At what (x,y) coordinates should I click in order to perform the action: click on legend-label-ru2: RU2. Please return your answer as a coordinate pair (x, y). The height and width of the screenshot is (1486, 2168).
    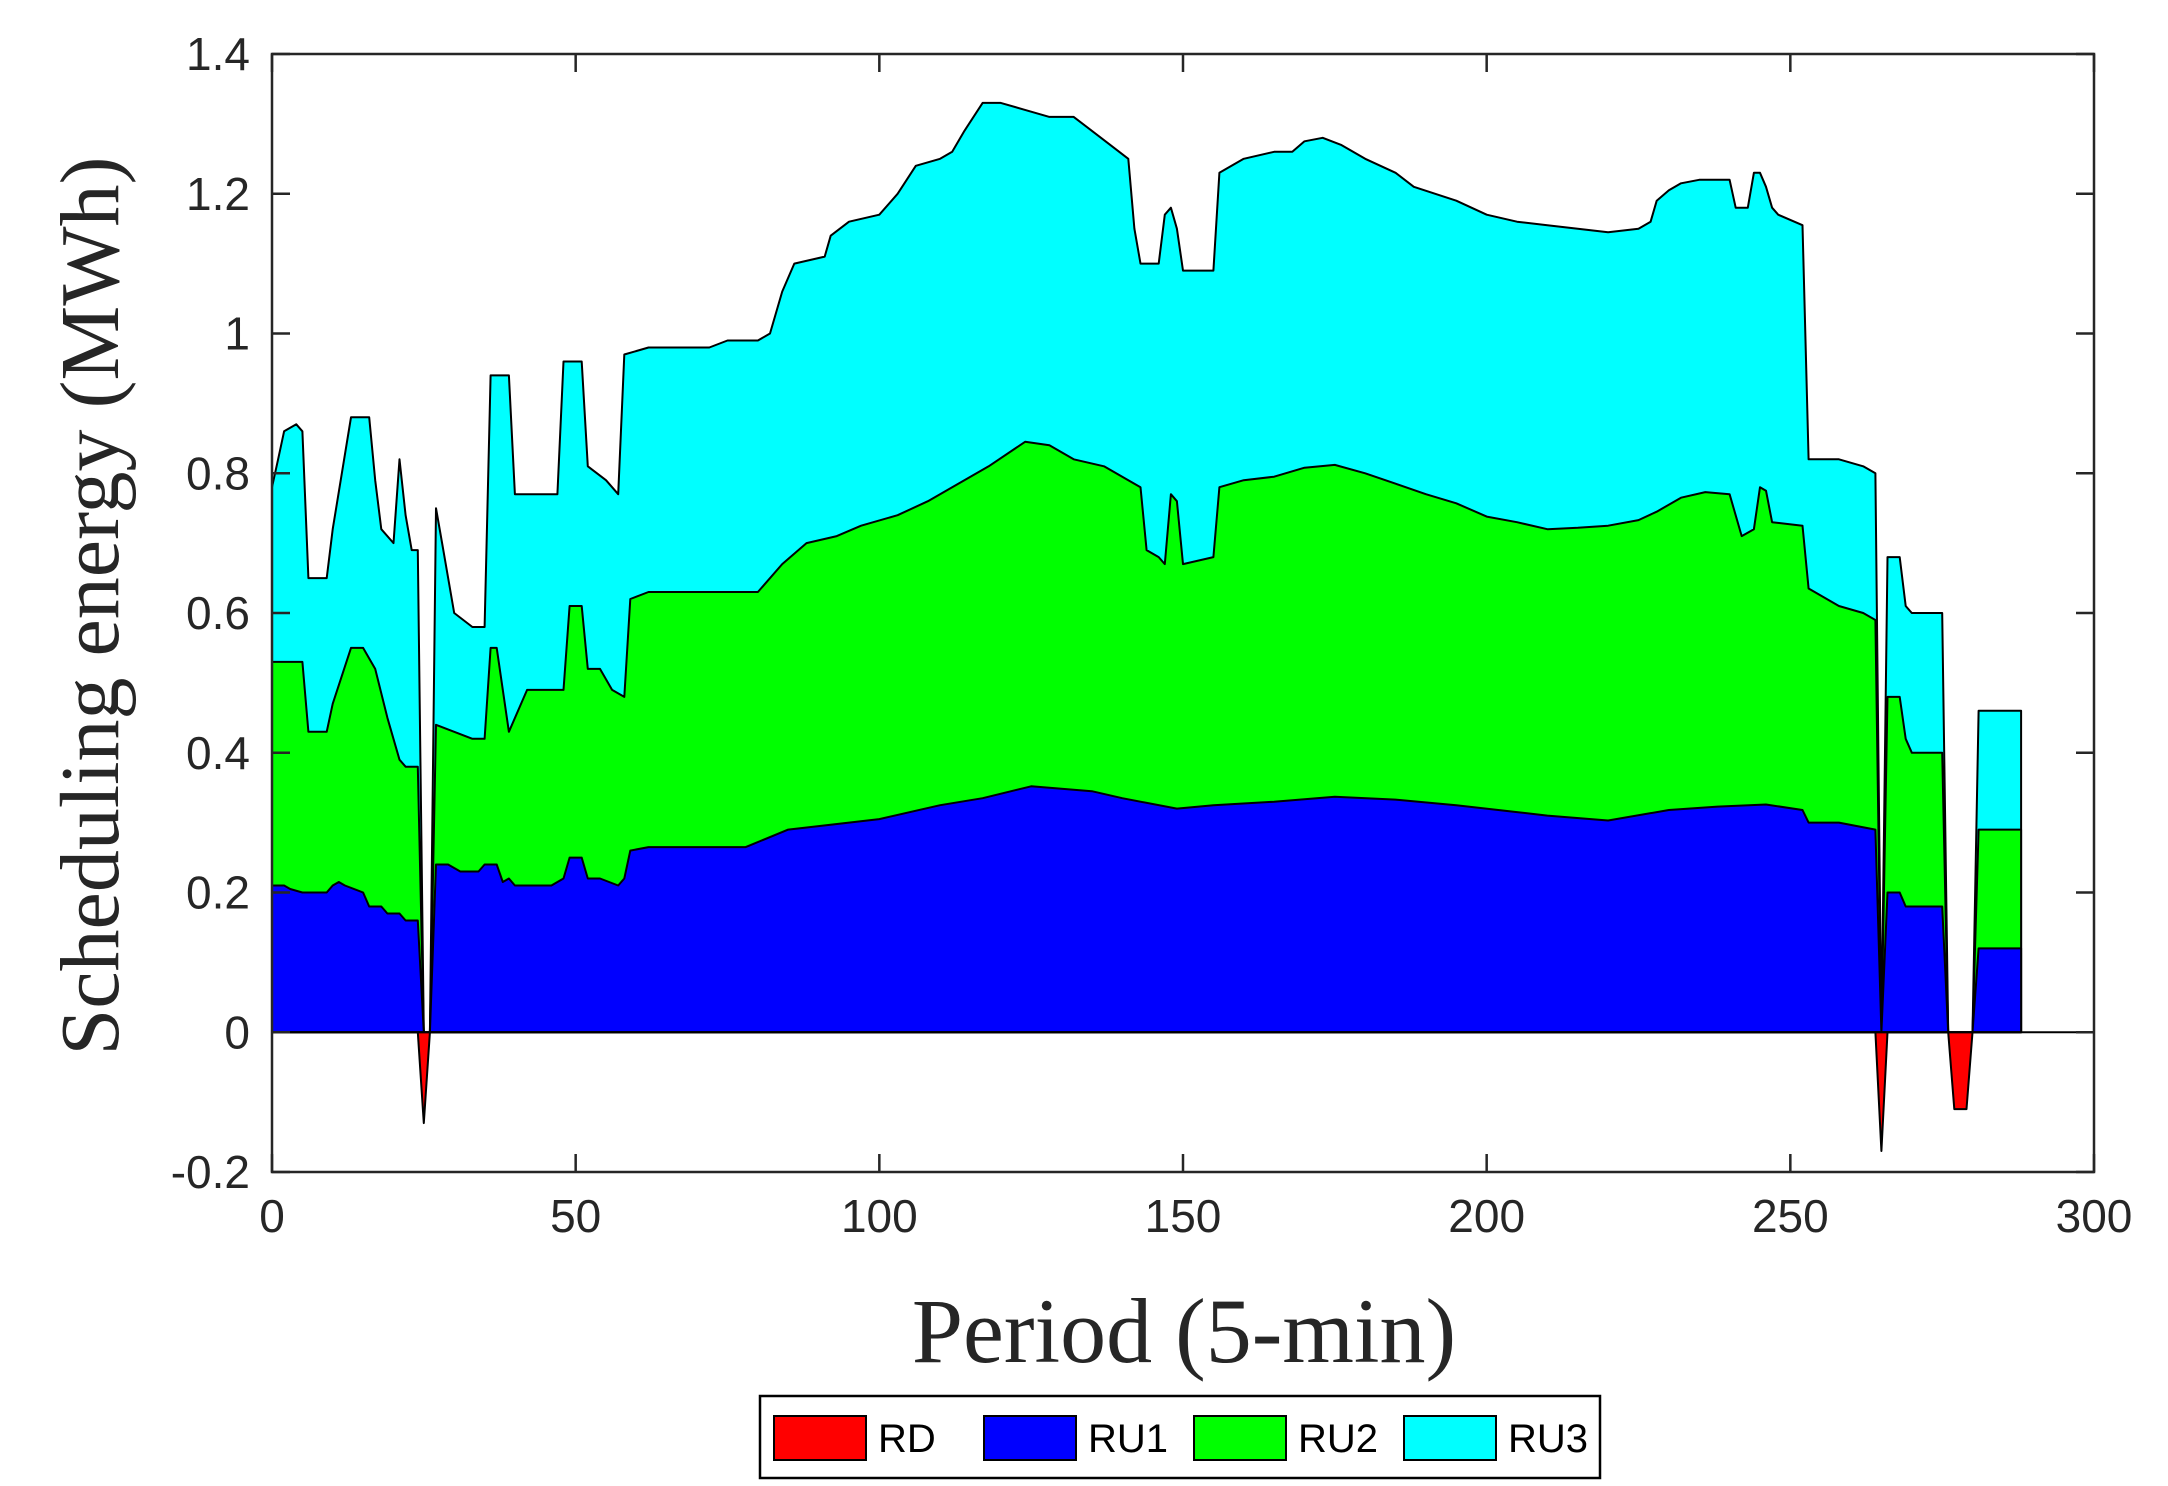
    Looking at the image, I should click on (1338, 1439).